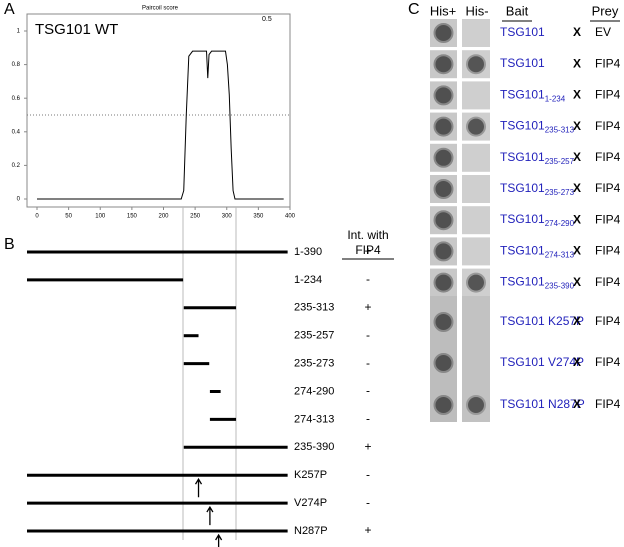 The image size is (624, 547). I want to click on plot-label: TSG101 WT, so click(76, 29).